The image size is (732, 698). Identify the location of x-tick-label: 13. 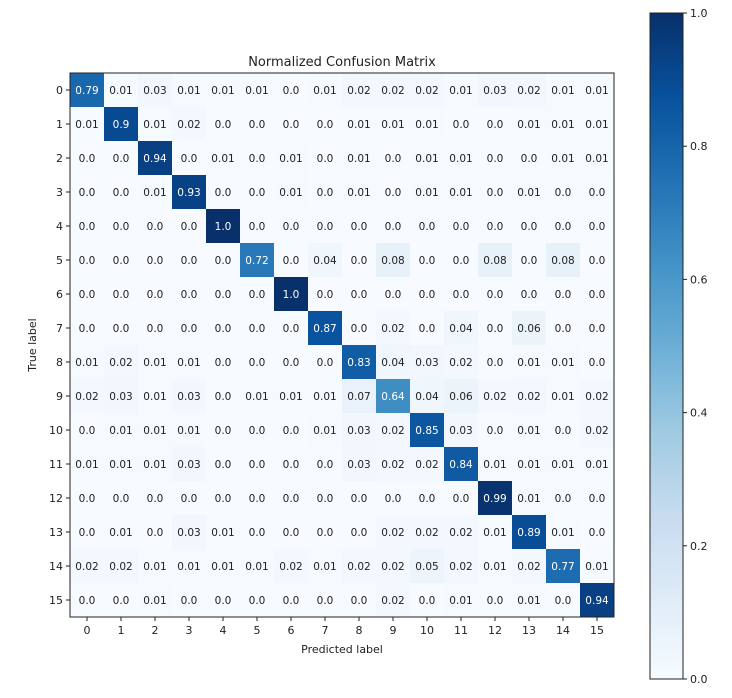
(529, 630).